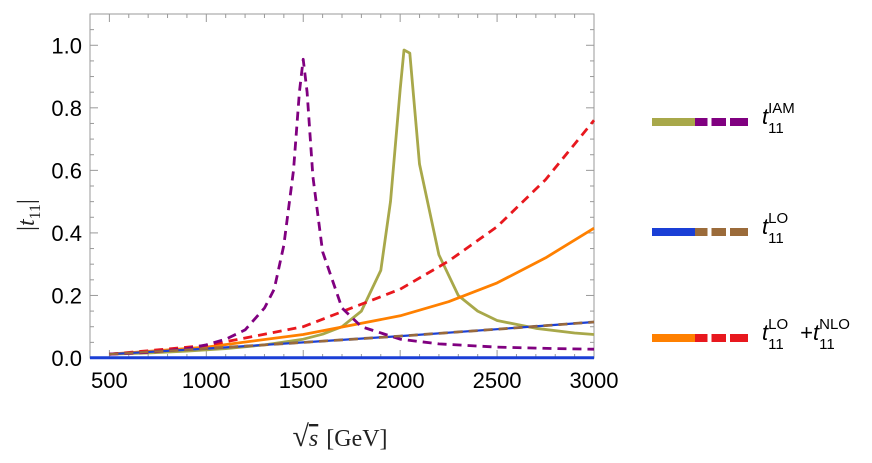 The image size is (872, 463). Describe the element at coordinates (66, 295) in the screenshot. I see `y-tick-label: 0.2` at that location.